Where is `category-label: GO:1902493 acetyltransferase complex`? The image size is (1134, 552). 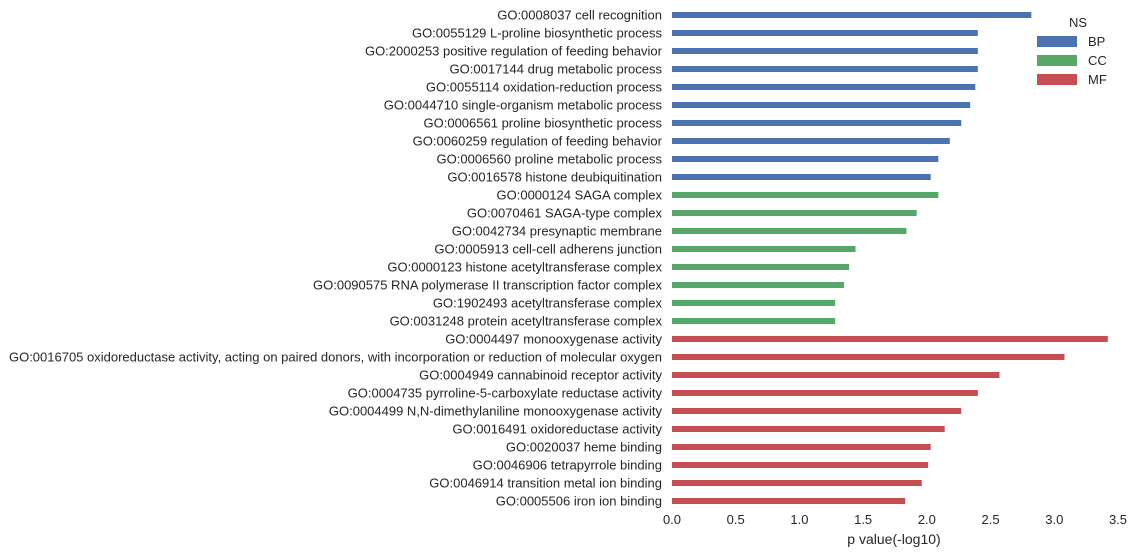 category-label: GO:1902493 acetyltransferase complex is located at coordinates (548, 303).